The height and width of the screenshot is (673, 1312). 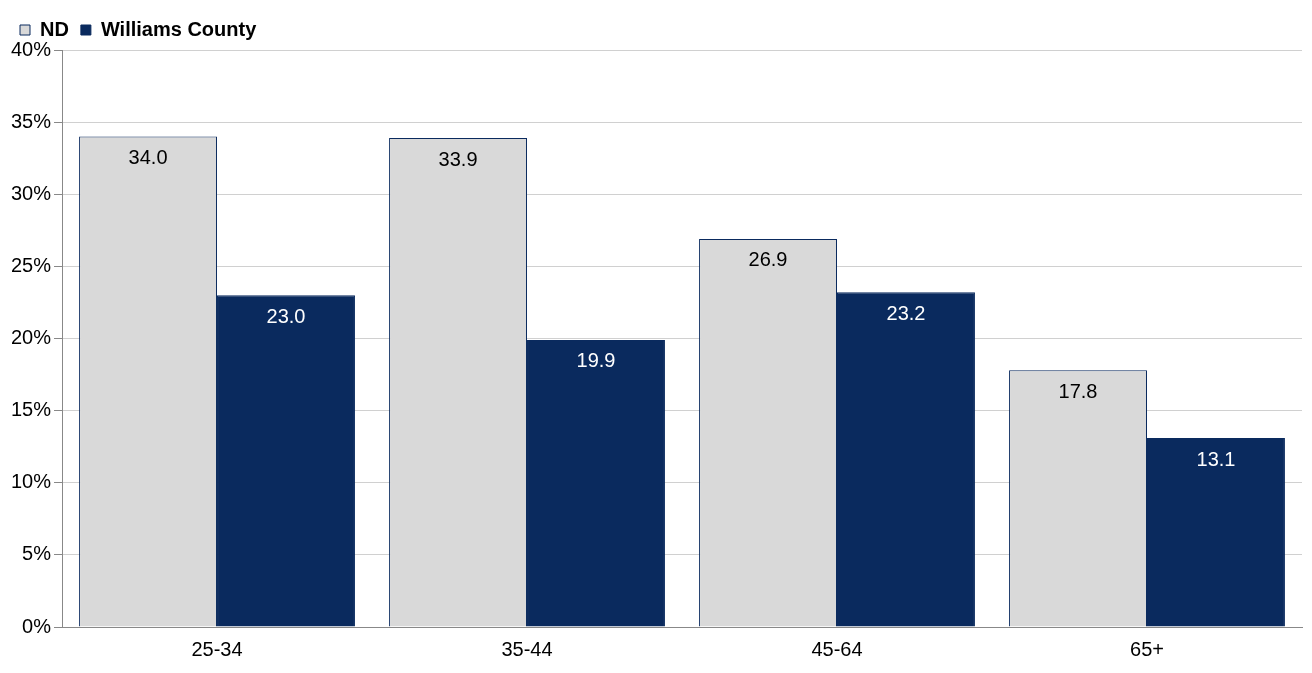 I want to click on y-tick-label: 10%, so click(x=31, y=481).